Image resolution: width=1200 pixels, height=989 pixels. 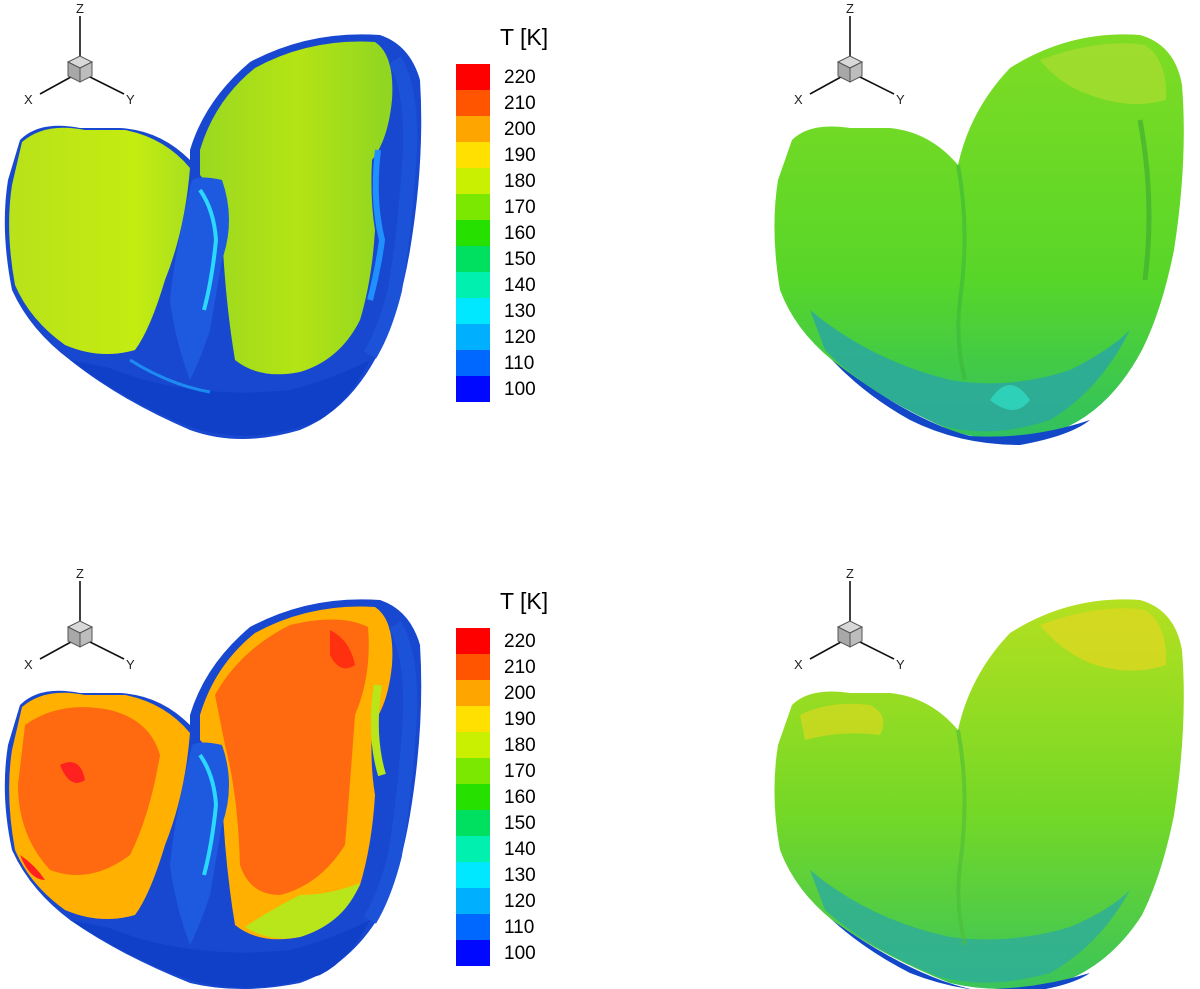 I want to click on right-lobe-face, so click(x=296, y=208).